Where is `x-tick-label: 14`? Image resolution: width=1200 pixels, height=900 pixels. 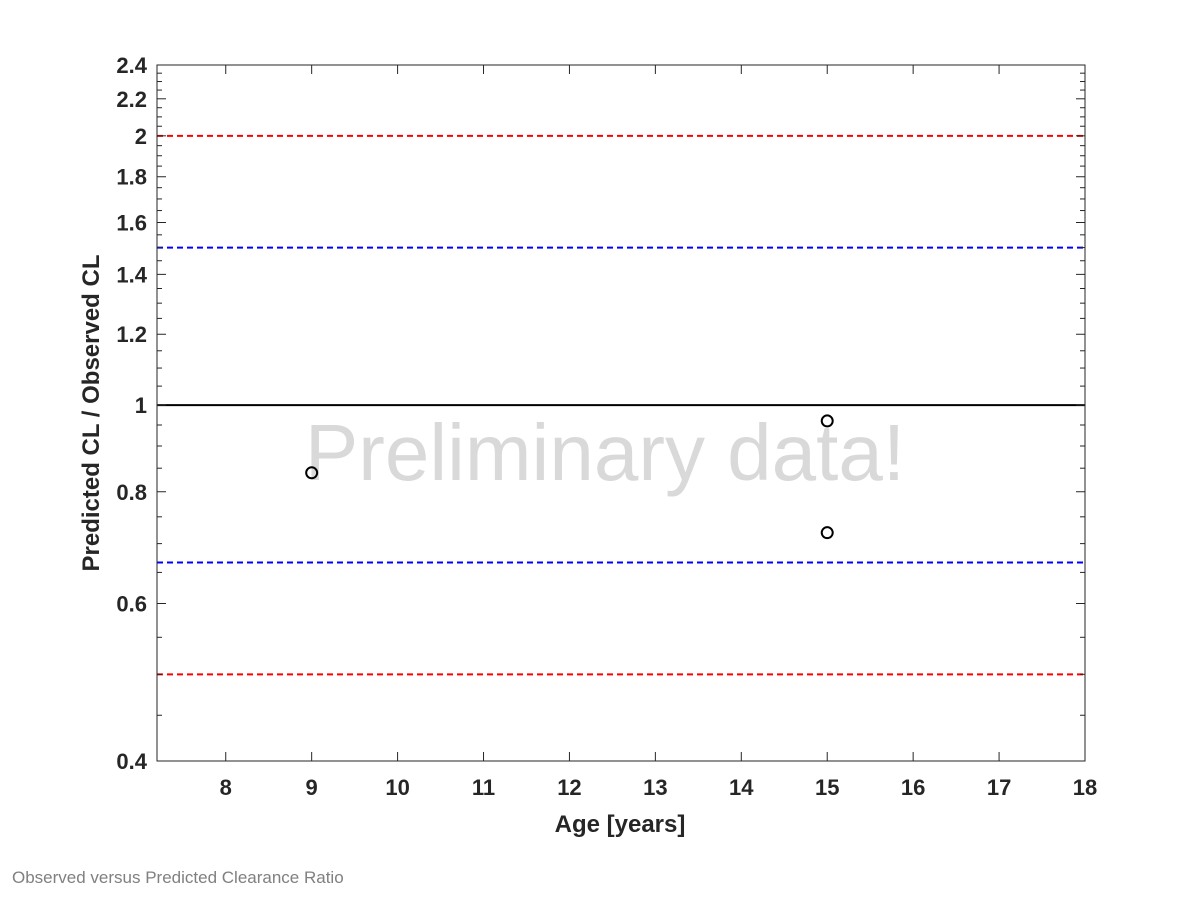
x-tick-label: 14 is located at coordinates (741, 787).